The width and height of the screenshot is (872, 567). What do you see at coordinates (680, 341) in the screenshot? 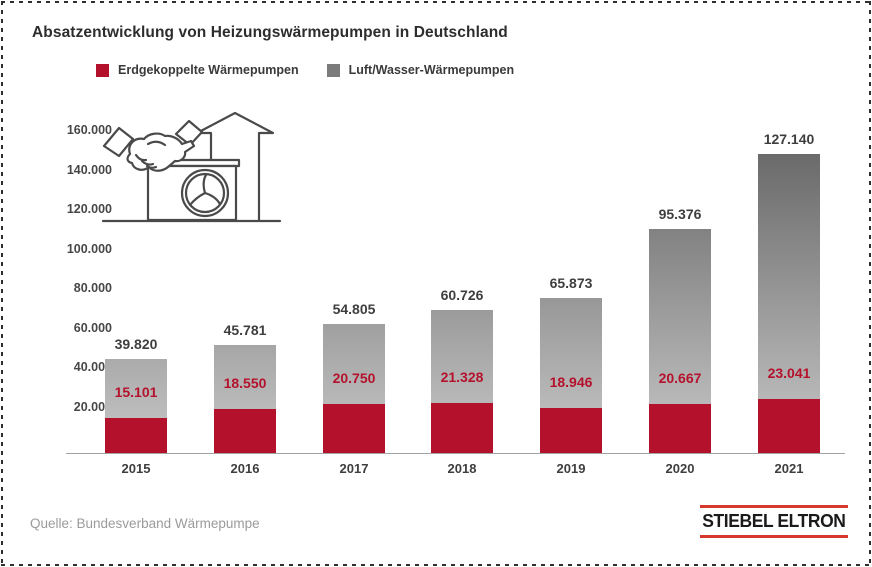
I see `stacked-bar-2020` at bounding box center [680, 341].